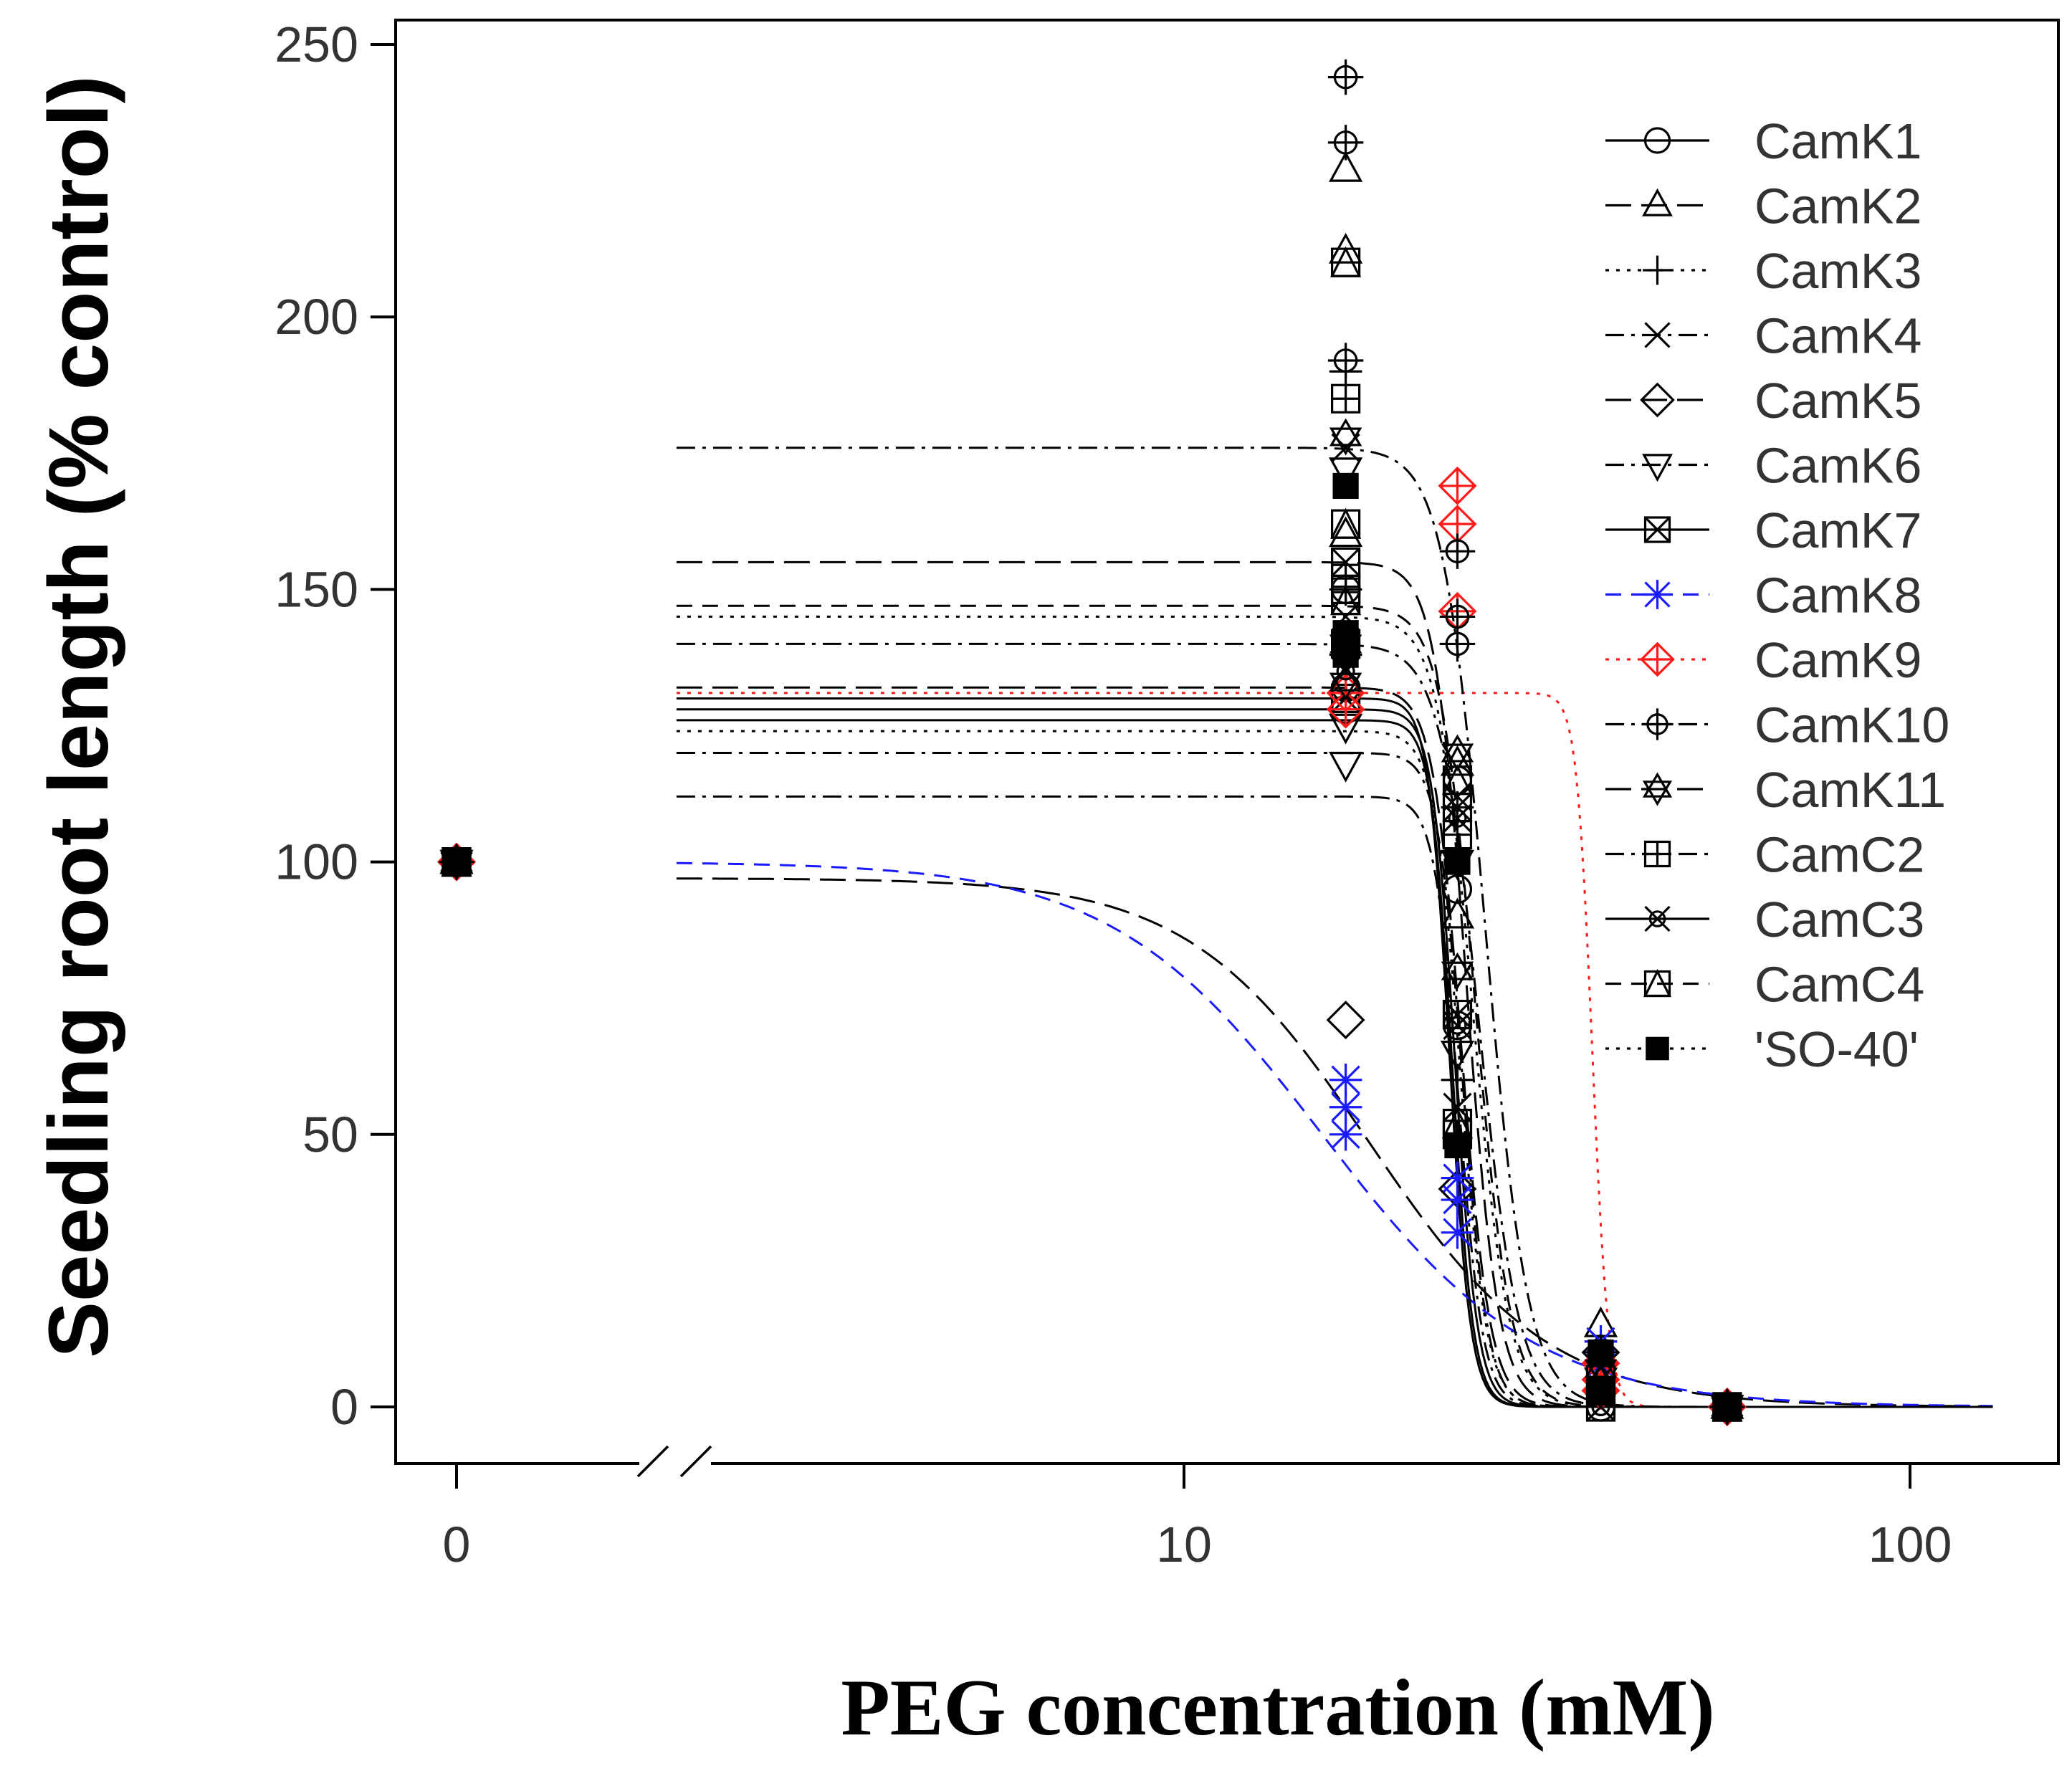  I want to click on legend-label: CamK1, so click(1838, 141).